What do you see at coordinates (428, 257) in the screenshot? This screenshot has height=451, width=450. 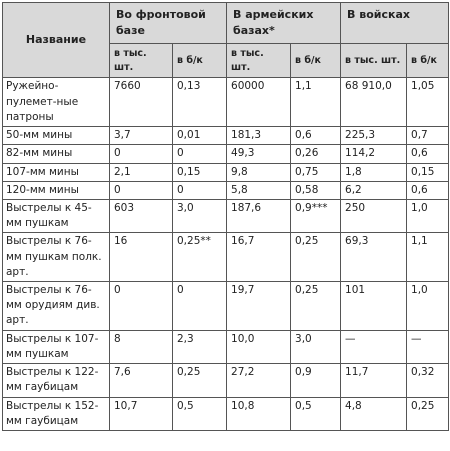 I see `cell-troops-bk: 1,1` at bounding box center [428, 257].